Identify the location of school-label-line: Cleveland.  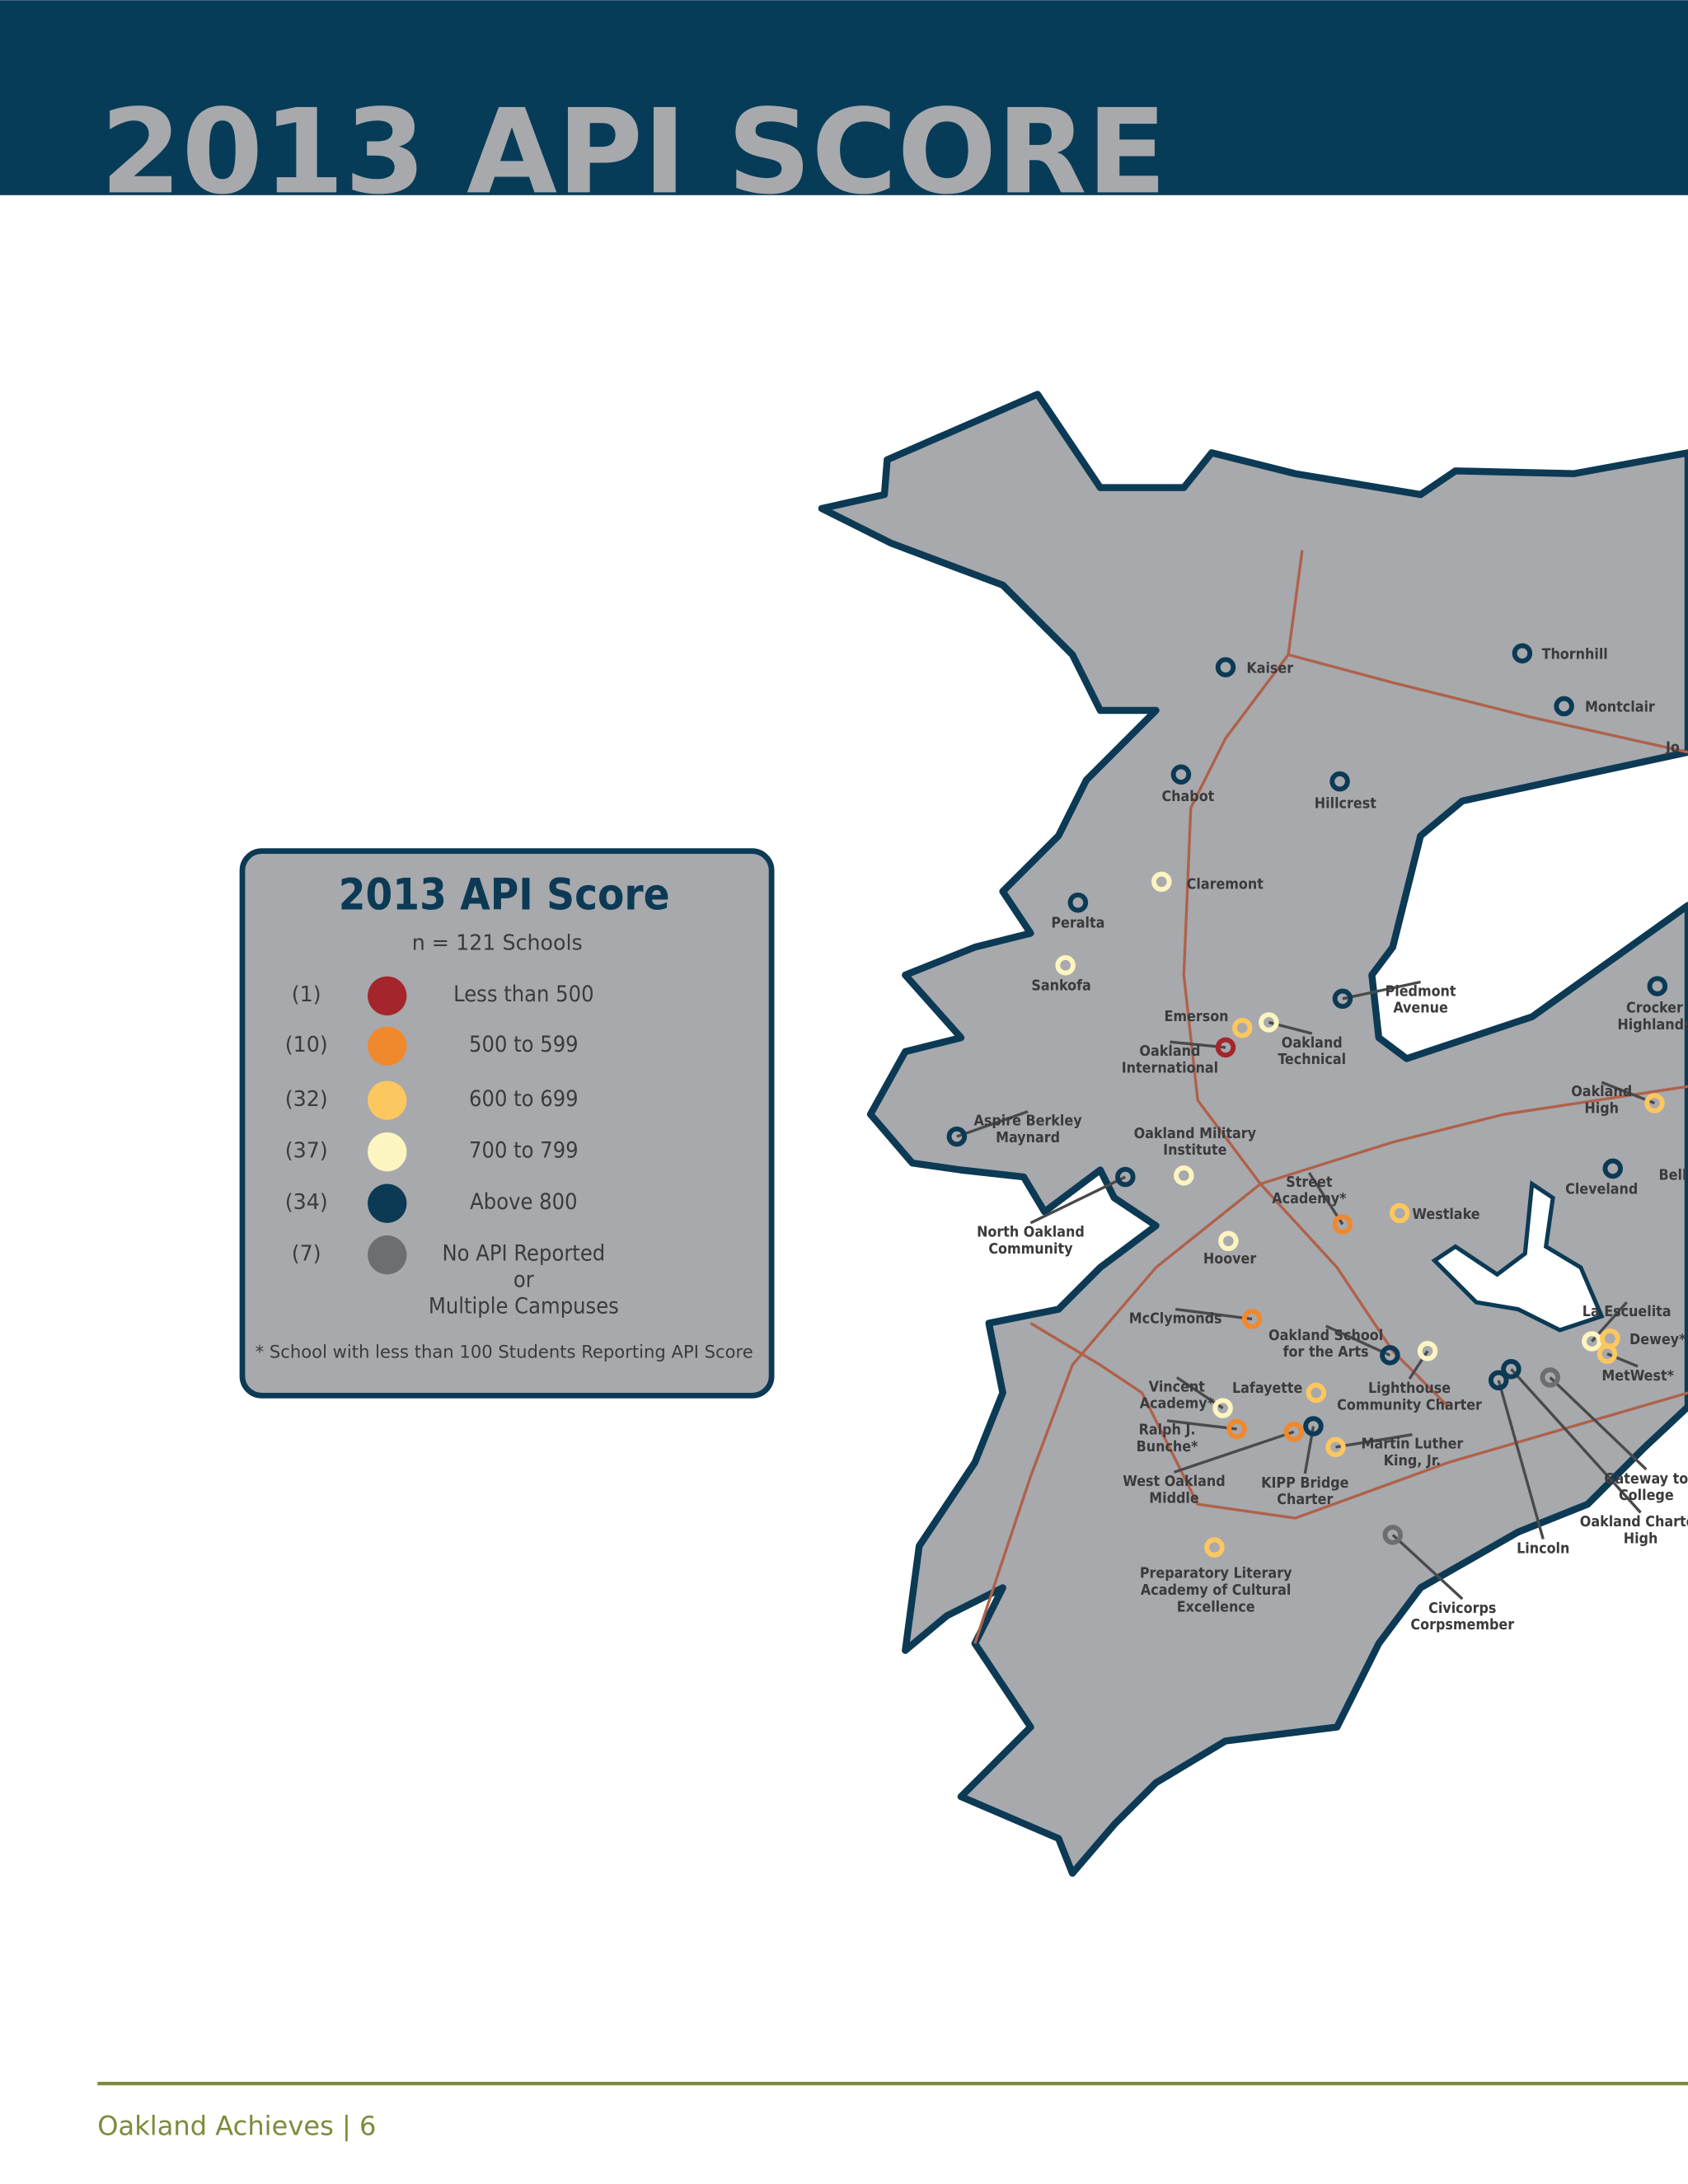
(1601, 1189).